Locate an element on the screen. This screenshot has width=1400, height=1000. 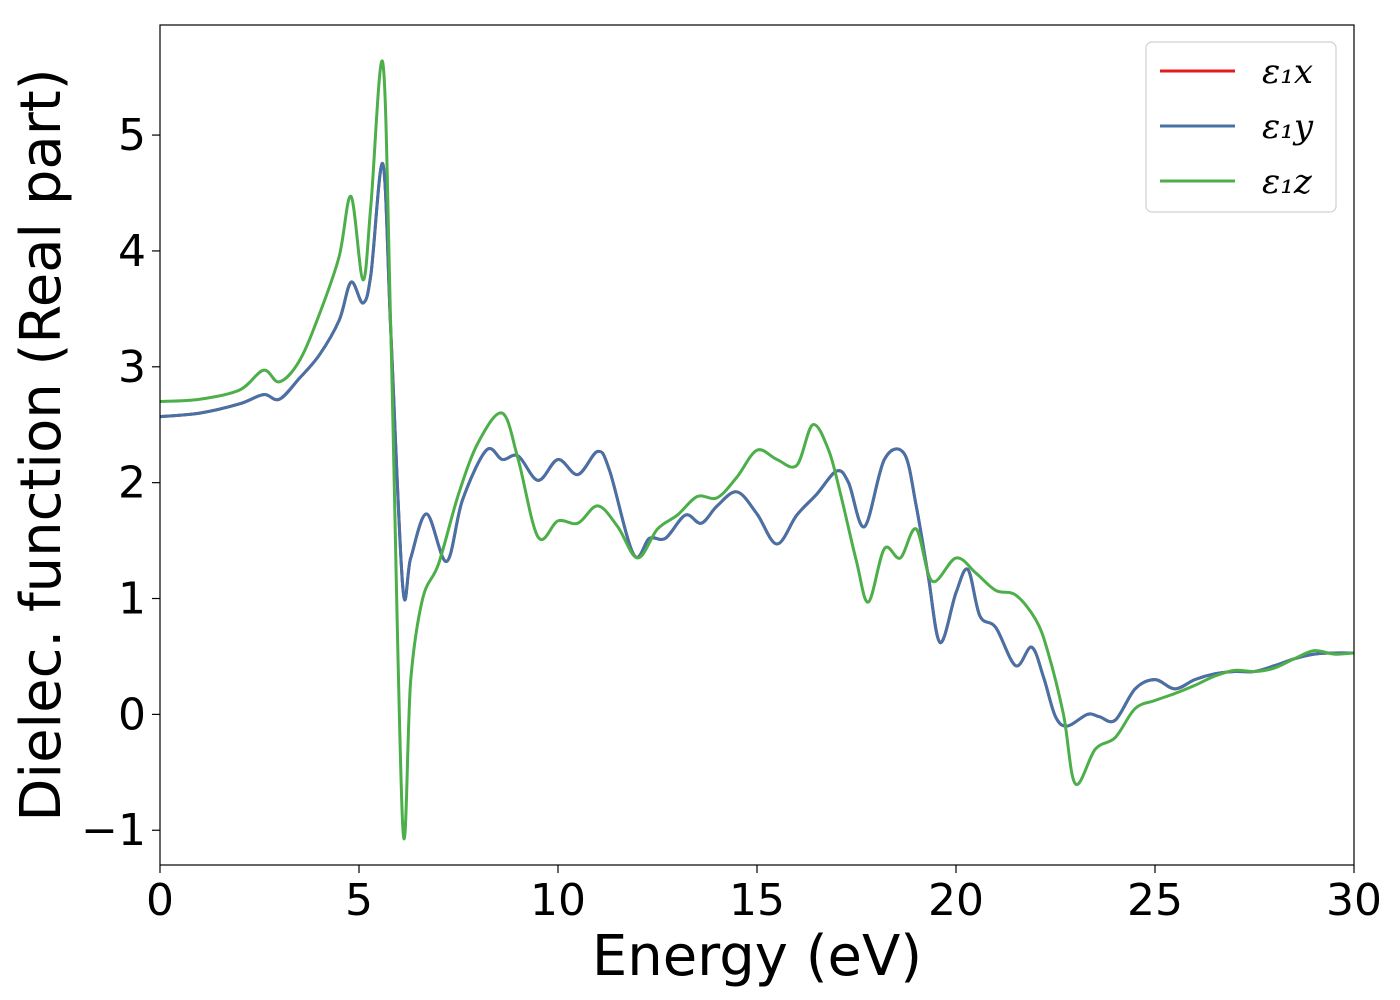
legend-label-eps1x: ε₁x is located at coordinates (1287, 72).